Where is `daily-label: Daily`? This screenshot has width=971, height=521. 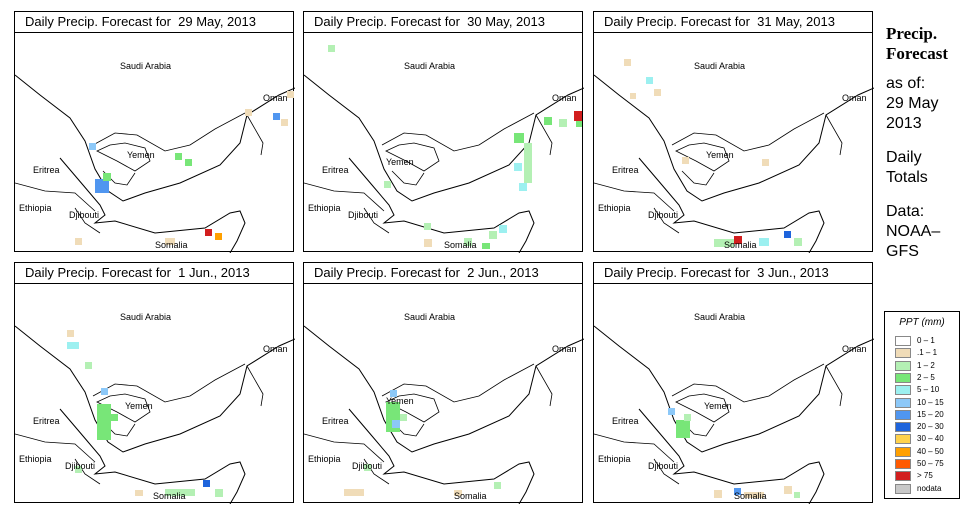 daily-label: Daily is located at coordinates (904, 157).